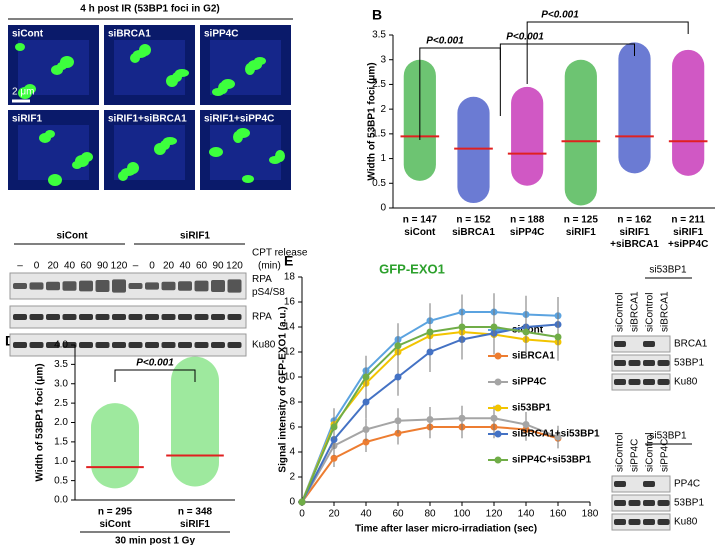 This screenshot has height=545, width=720. I want to click on x-tick-label: 20, so click(334, 514).